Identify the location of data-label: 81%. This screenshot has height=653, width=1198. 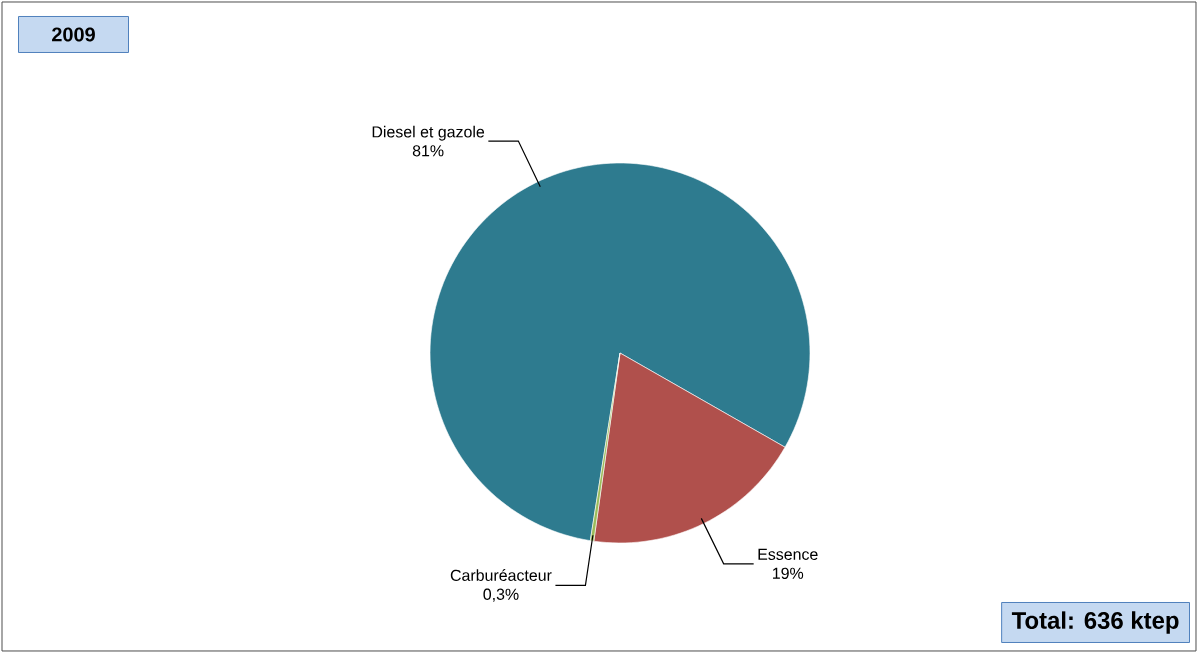
(428, 151).